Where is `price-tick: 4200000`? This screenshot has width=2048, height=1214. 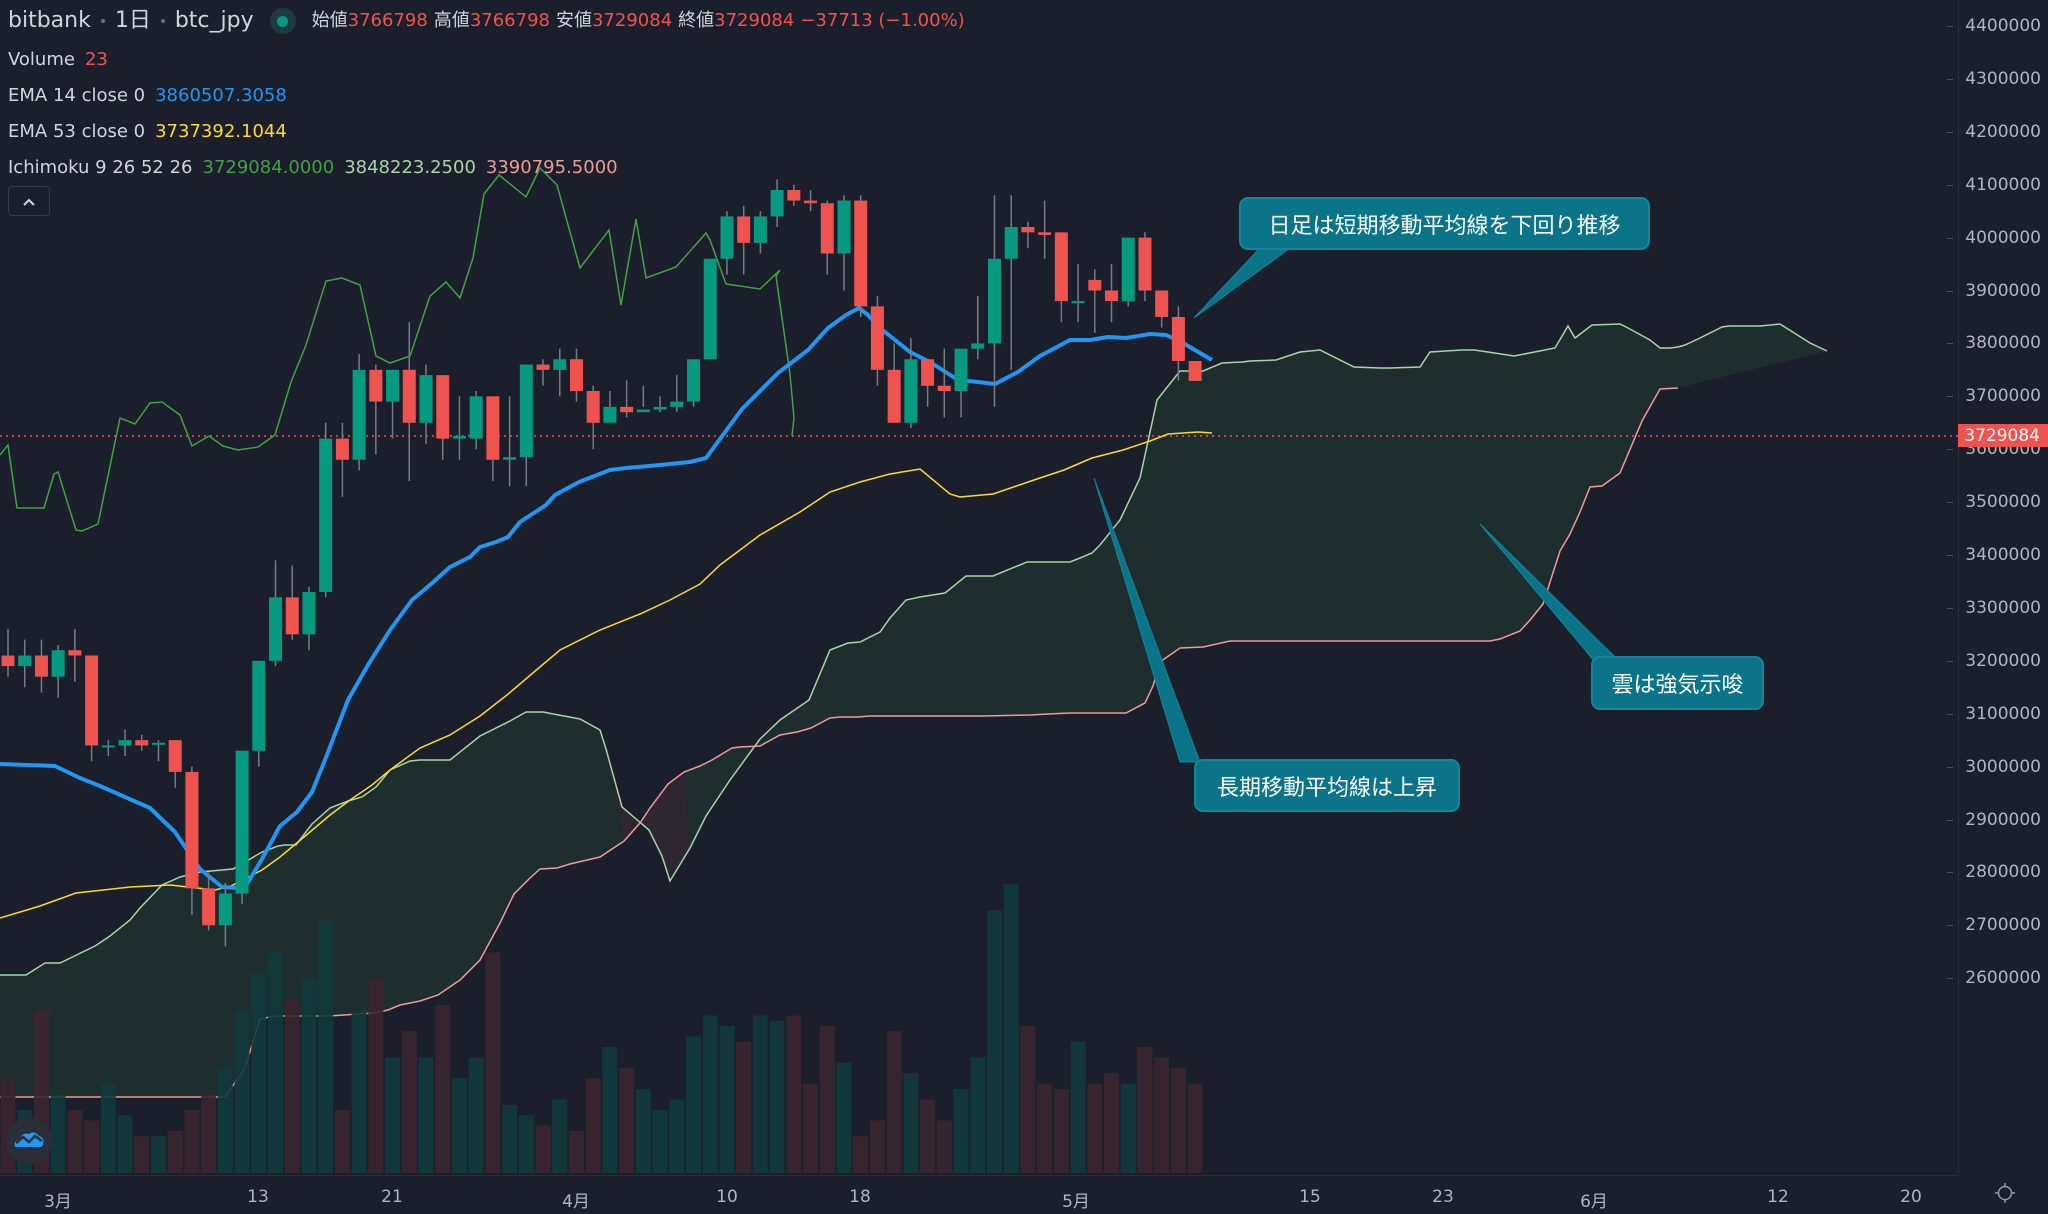 price-tick: 4200000 is located at coordinates (1994, 131).